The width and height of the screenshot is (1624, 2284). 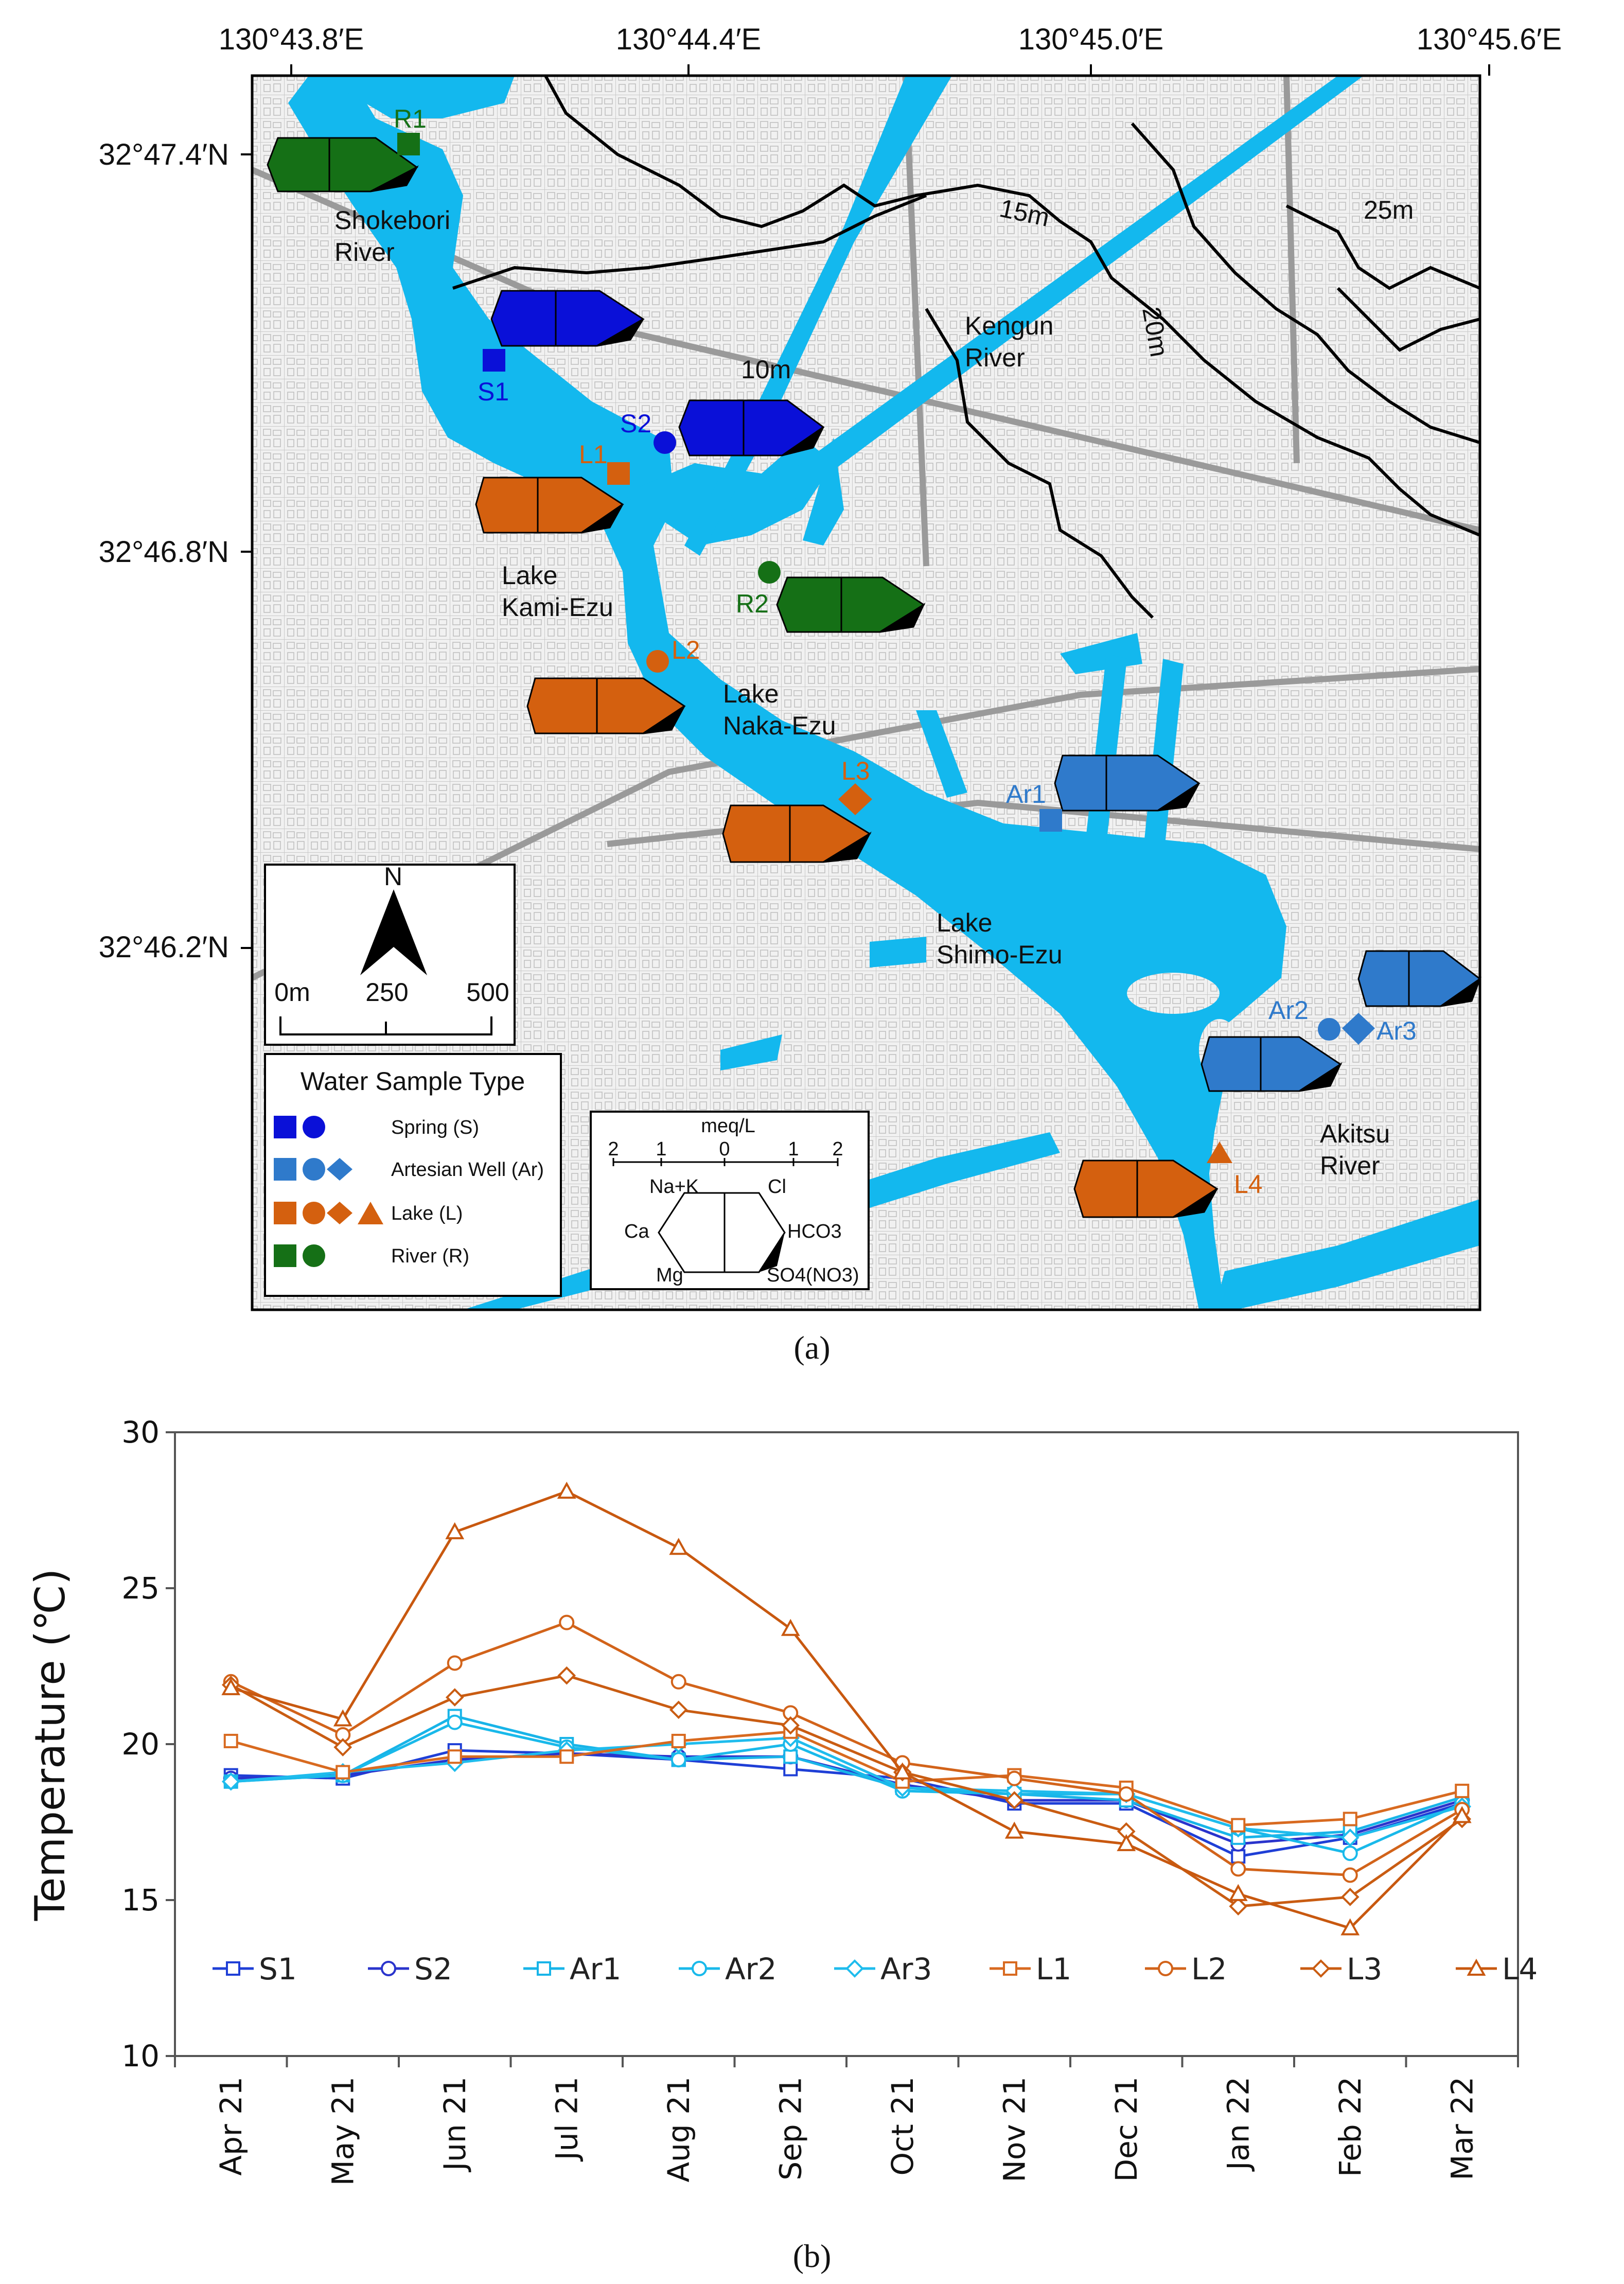 What do you see at coordinates (779, 709) in the screenshot?
I see `lake-label-naka-ezu: Lake Naka-Ezu` at bounding box center [779, 709].